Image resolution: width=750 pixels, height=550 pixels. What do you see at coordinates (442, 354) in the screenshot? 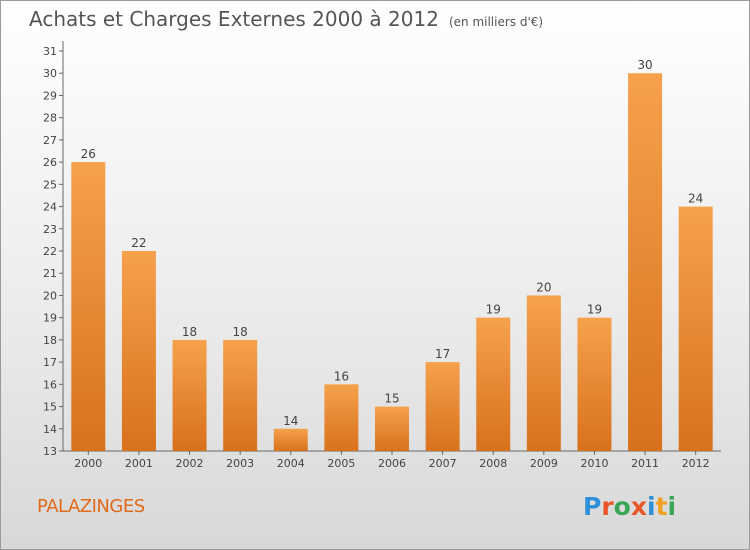
I see `value-label-2007: 17` at bounding box center [442, 354].